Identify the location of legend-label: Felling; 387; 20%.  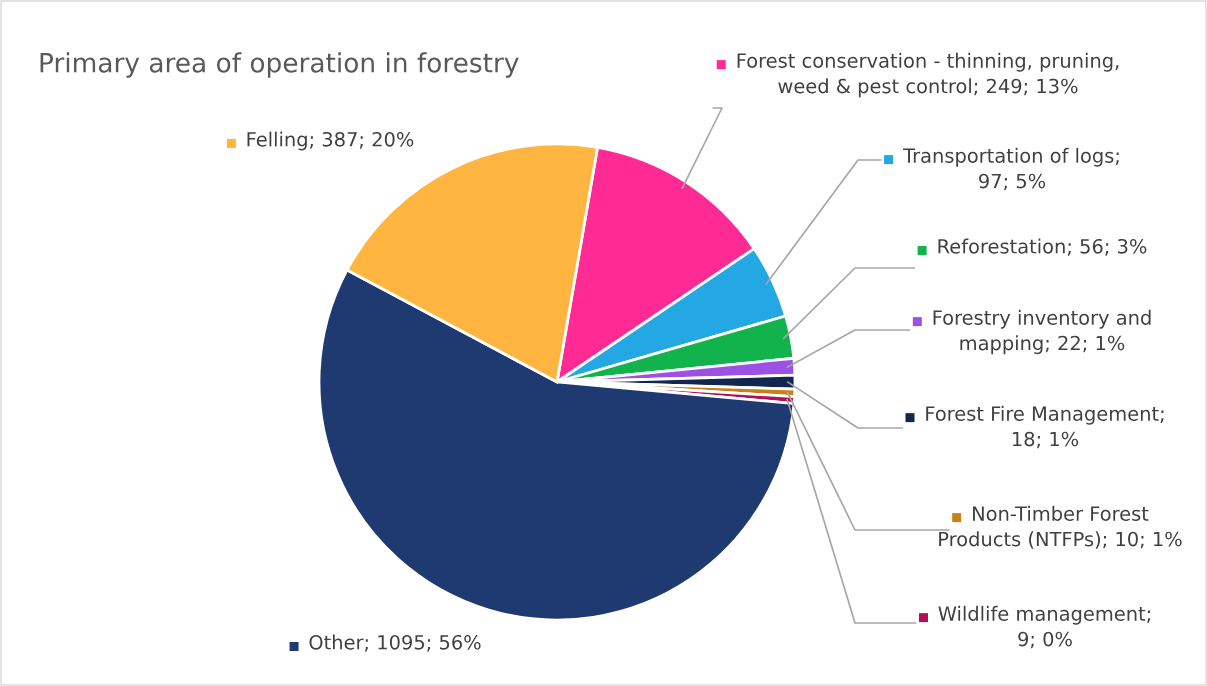
(330, 141).